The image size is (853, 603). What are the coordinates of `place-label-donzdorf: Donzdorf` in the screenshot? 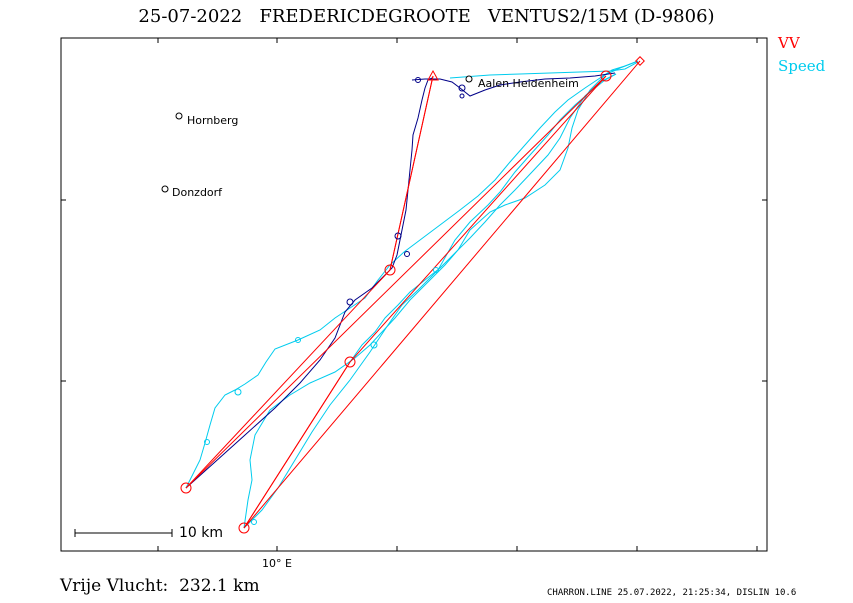 It's located at (197, 192).